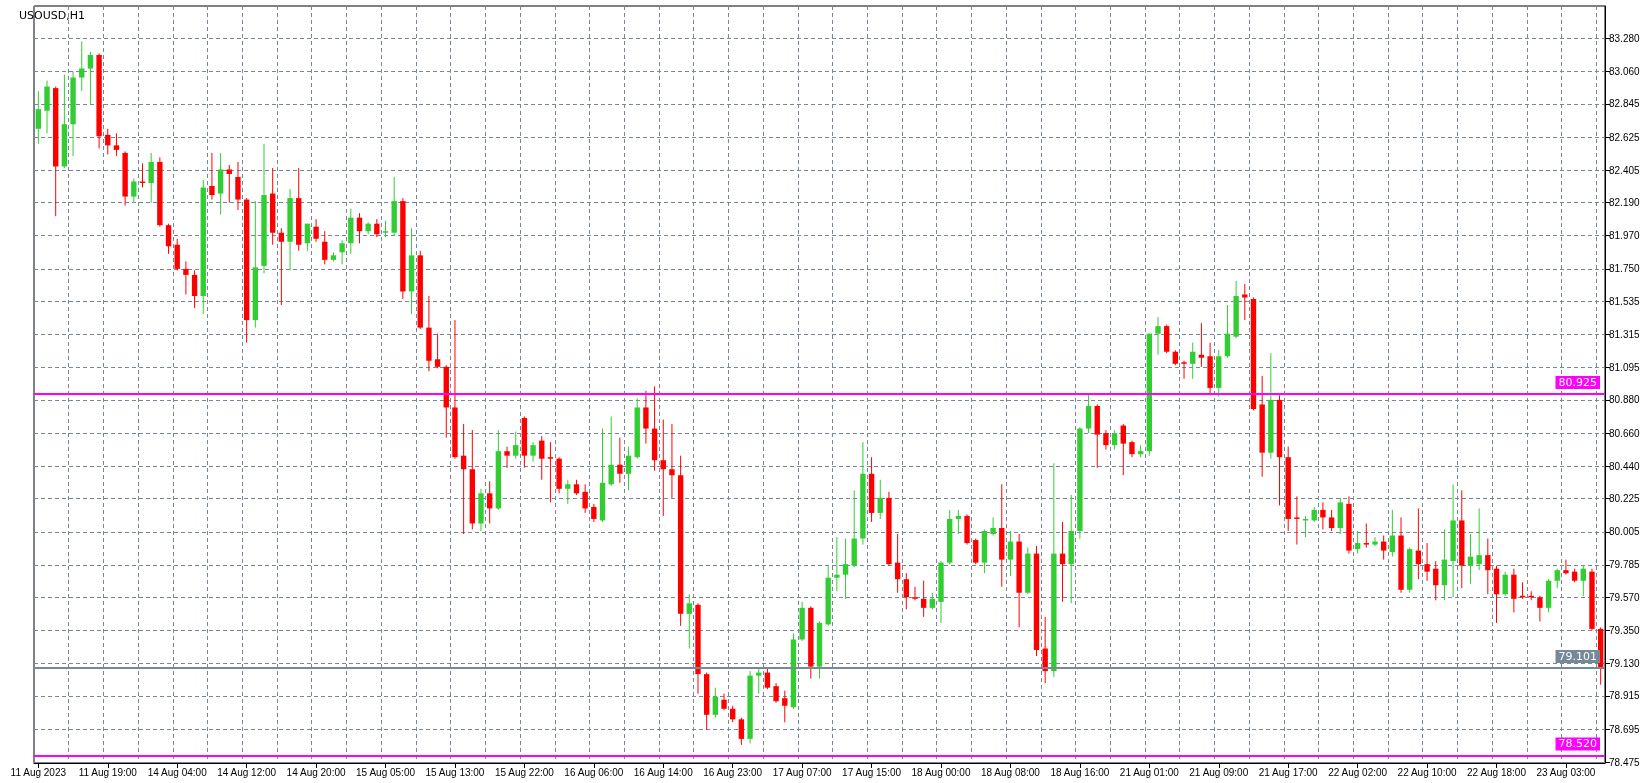 This screenshot has height=783, width=1649. Describe the element at coordinates (1427, 772) in the screenshot. I see `x-tick-label: 22 Aug 10:00` at that location.